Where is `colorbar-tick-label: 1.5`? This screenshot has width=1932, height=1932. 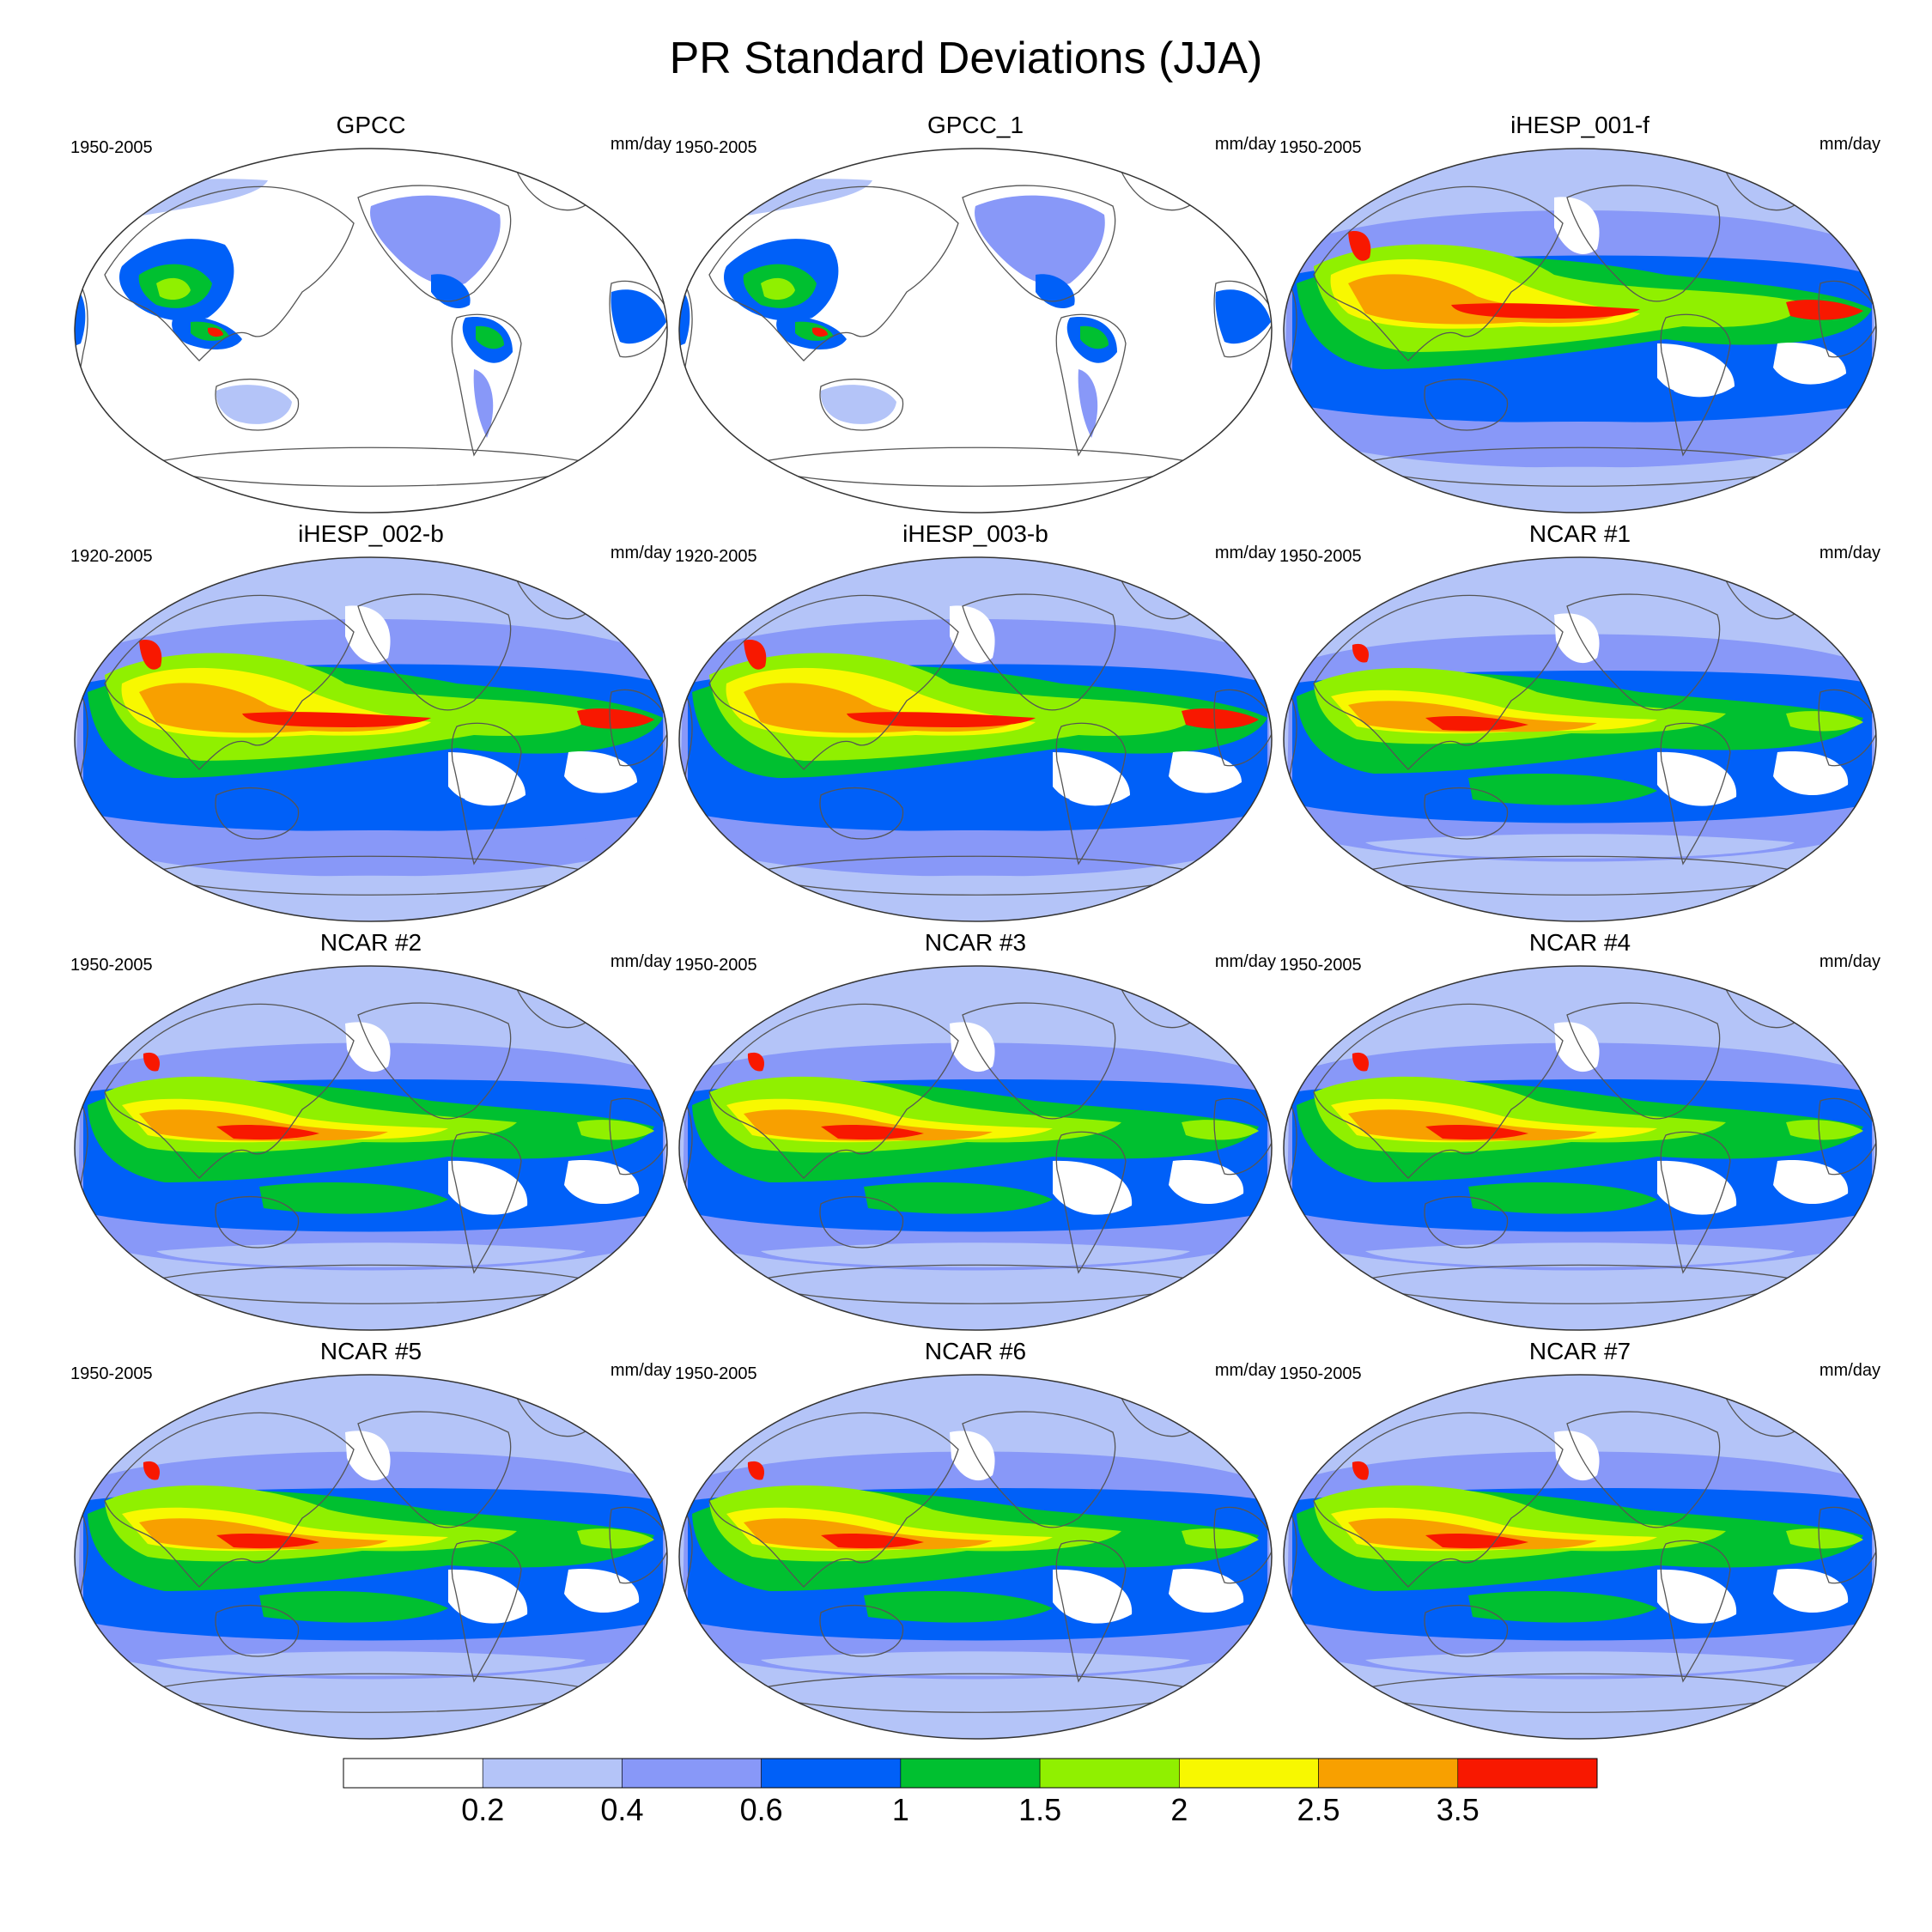
colorbar-tick-label: 1.5 is located at coordinates (1040, 1809).